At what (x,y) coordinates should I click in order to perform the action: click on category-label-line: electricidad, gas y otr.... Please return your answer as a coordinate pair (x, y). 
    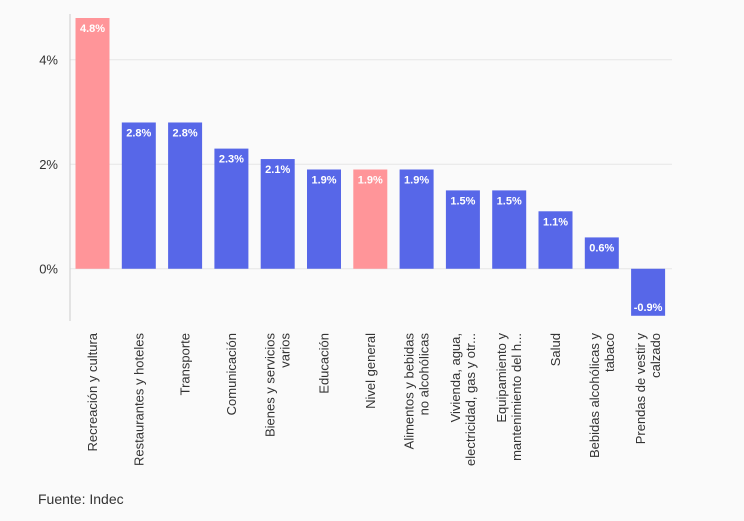
    Looking at the image, I should click on (470, 399).